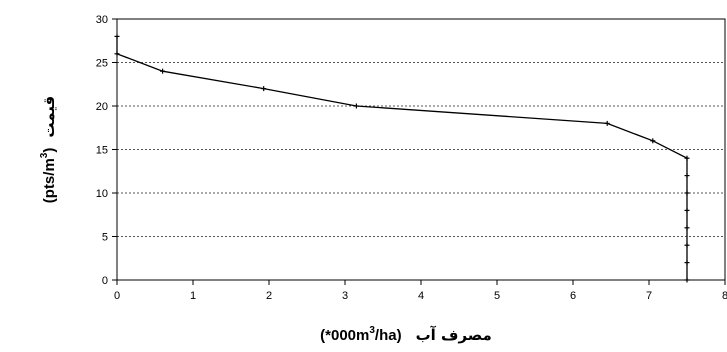 The image size is (727, 352). What do you see at coordinates (102, 107) in the screenshot?
I see `y-tick-label: 20` at bounding box center [102, 107].